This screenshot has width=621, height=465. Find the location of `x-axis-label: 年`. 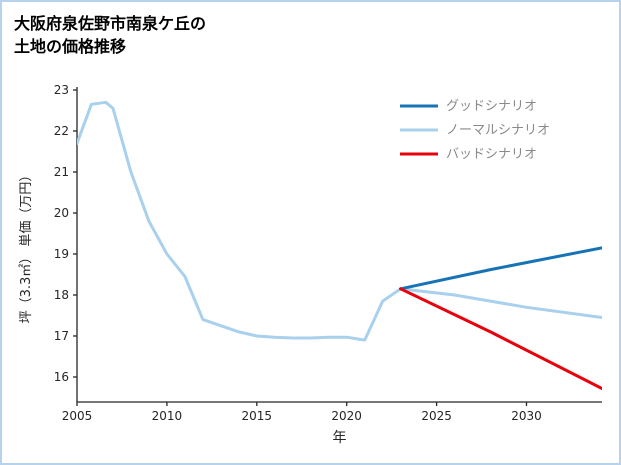

x-axis-label: 年 is located at coordinates (340, 438).